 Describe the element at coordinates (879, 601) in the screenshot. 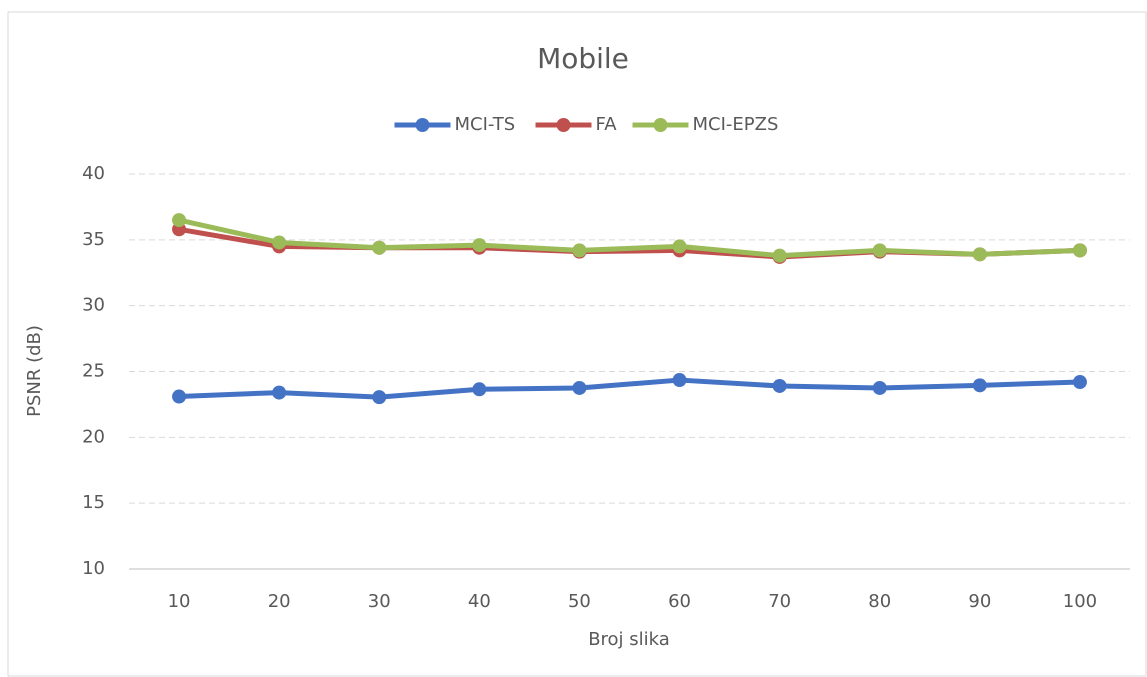

I see `x-tick-label: 80` at that location.